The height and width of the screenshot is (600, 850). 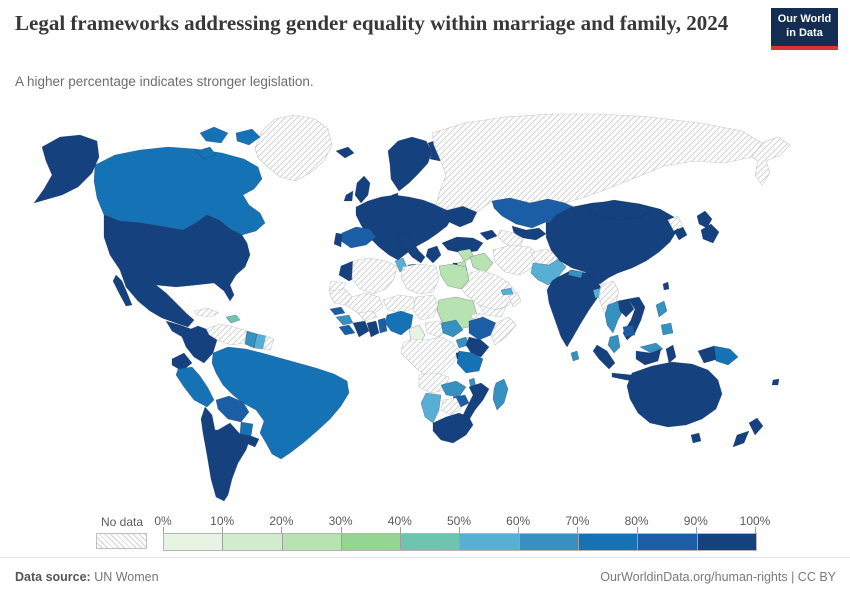 What do you see at coordinates (121, 541) in the screenshot?
I see `no-data-swatch` at bounding box center [121, 541].